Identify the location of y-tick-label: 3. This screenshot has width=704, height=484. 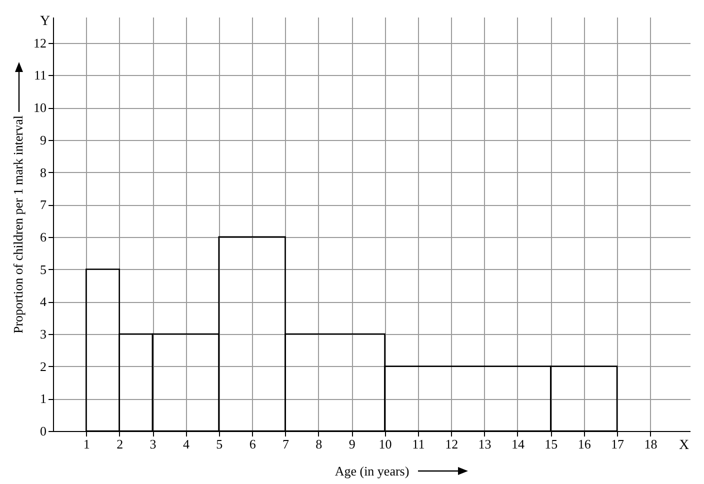
(43, 334).